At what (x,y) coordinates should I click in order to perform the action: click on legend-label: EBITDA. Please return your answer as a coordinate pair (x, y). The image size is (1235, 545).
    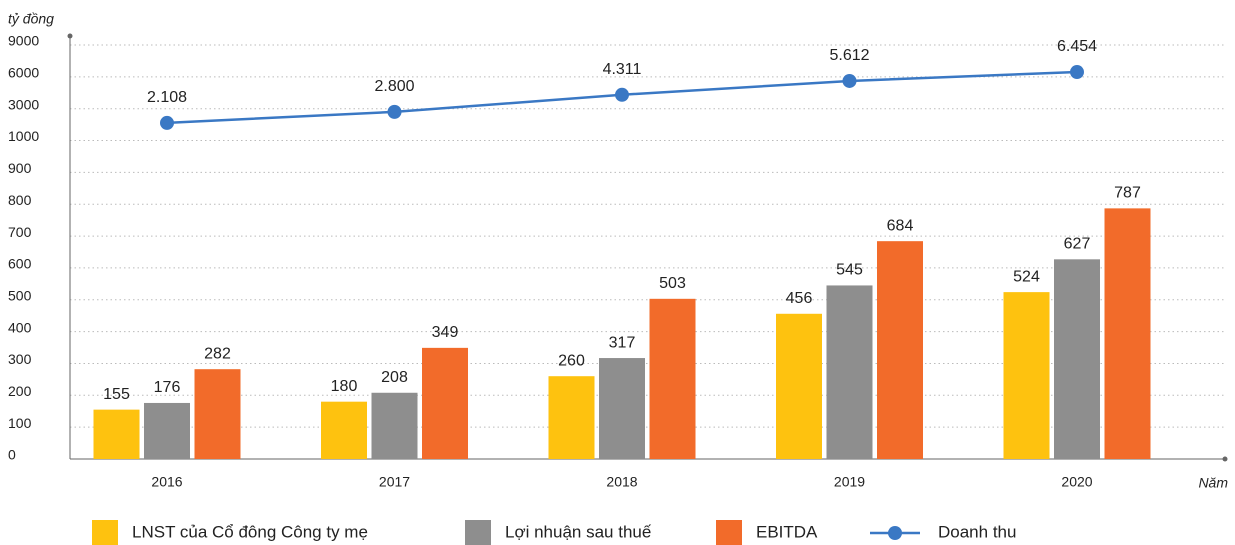
    Looking at the image, I should click on (787, 531).